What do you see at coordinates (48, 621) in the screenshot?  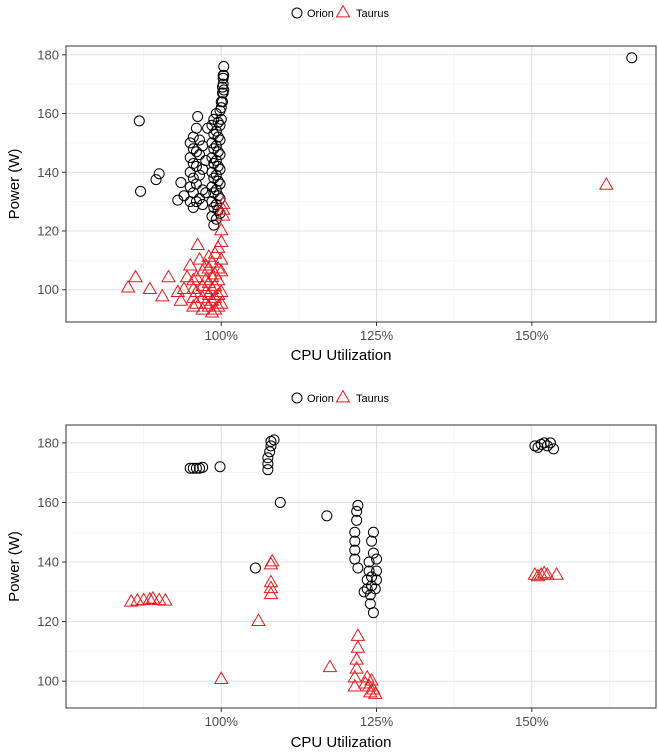 I see `y-tick-label: 120` at bounding box center [48, 621].